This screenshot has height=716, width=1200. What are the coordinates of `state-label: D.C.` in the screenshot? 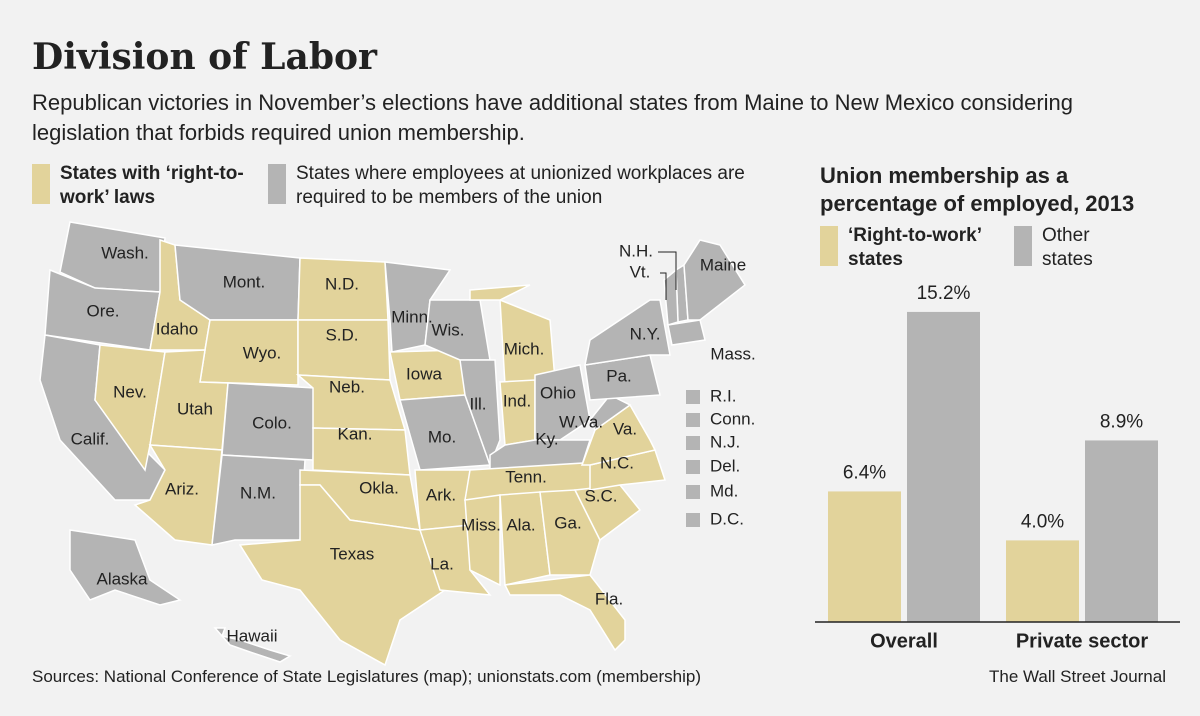 It's located at (727, 518).